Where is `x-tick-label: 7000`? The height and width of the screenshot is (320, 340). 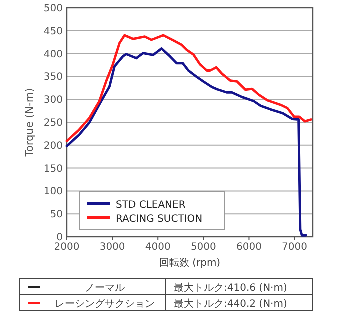
x-tick-label: 7000 is located at coordinates (295, 247).